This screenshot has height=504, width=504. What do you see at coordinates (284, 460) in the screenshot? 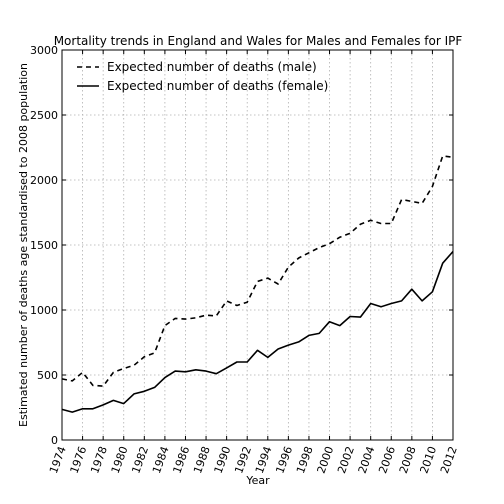
I see `x-tick-label: 1996` at bounding box center [284, 460].